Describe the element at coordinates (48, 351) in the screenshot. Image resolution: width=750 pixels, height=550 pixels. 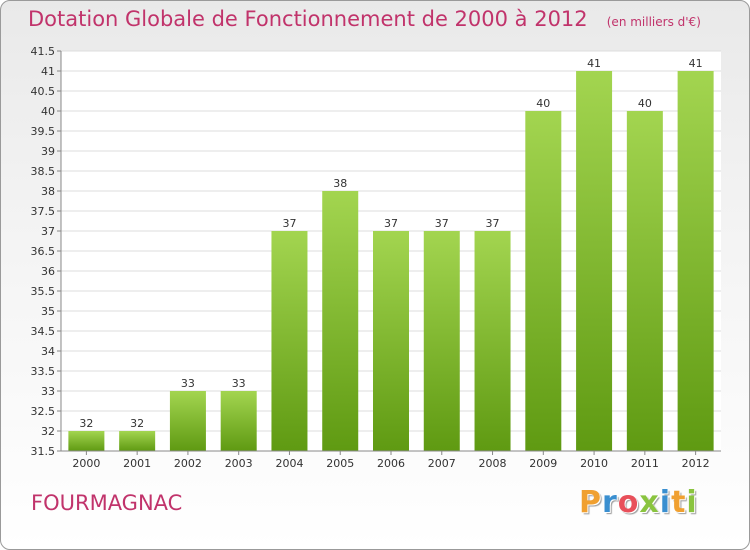
I see `y-tick-label: 34` at that location.